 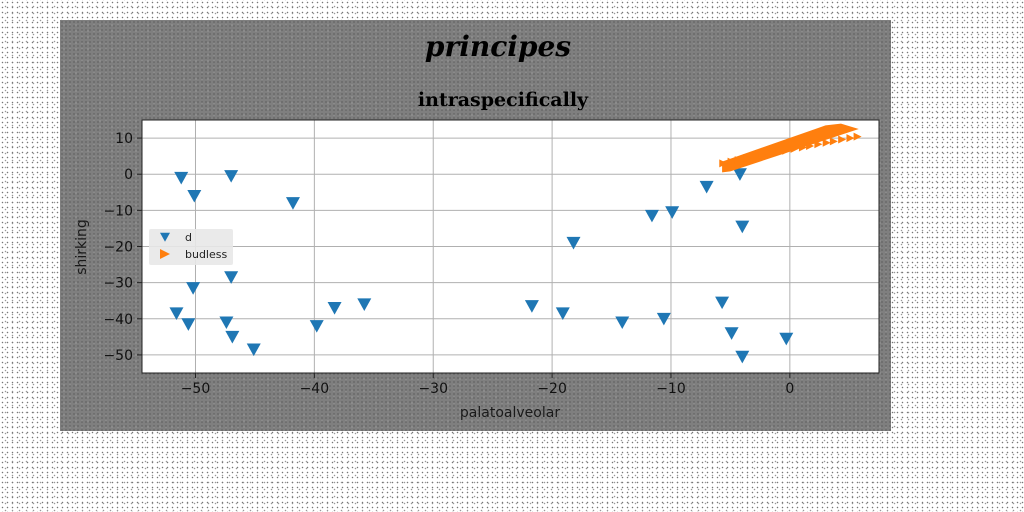 I want to click on legend-box, so click(x=191, y=247).